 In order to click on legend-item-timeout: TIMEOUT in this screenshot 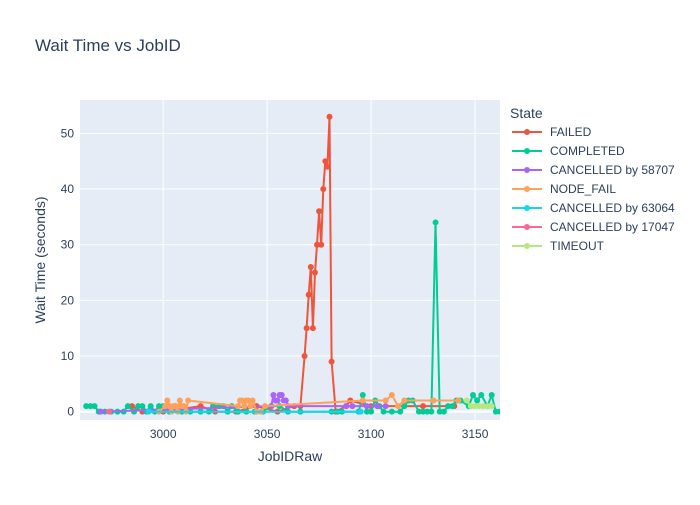, I will do `click(558, 246)`.